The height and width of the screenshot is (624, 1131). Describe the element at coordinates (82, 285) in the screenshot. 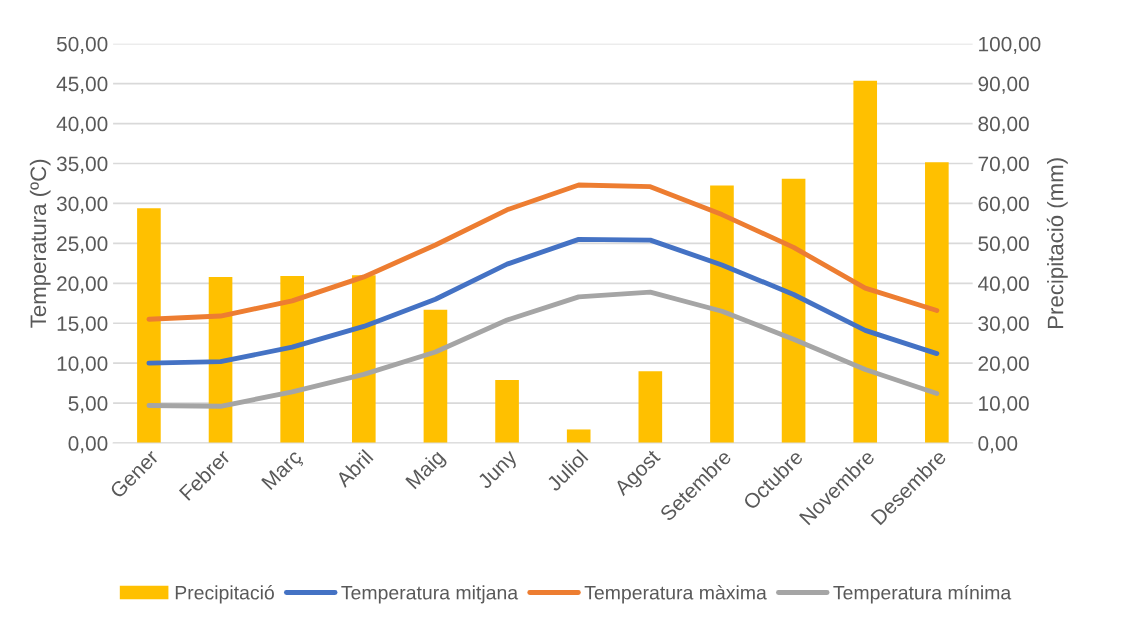

I see `y-tick-label: 20,00` at that location.